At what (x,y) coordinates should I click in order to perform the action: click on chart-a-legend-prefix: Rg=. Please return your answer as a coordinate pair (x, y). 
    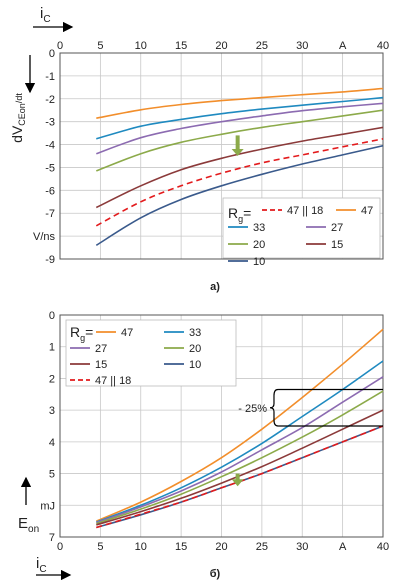
    Looking at the image, I should click on (239, 214).